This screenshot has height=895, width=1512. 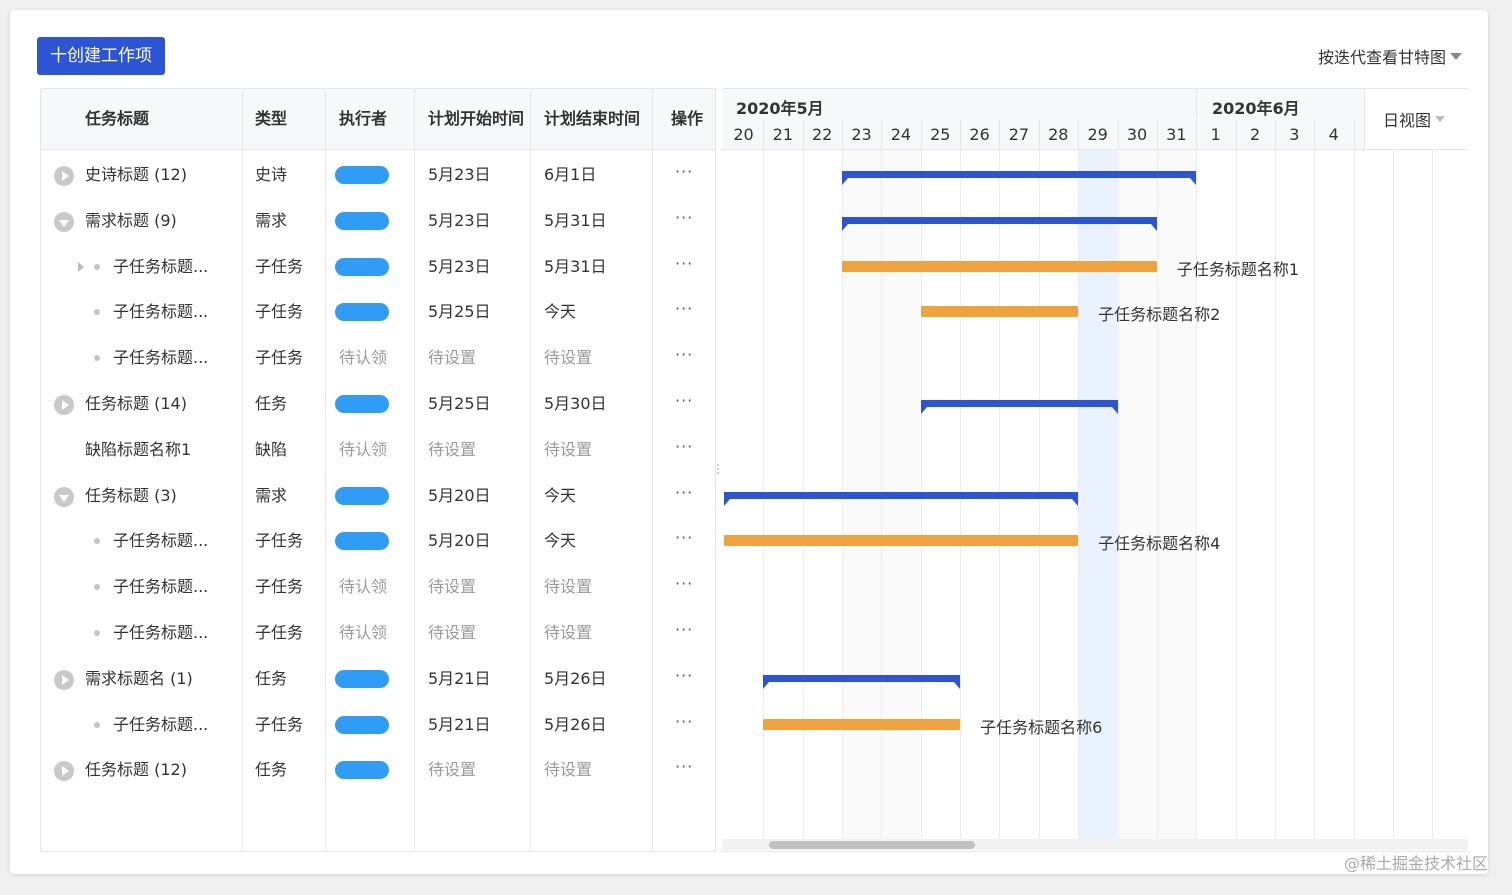 What do you see at coordinates (131, 220) in the screenshot?
I see `task-title: 需求标题 (9)` at bounding box center [131, 220].